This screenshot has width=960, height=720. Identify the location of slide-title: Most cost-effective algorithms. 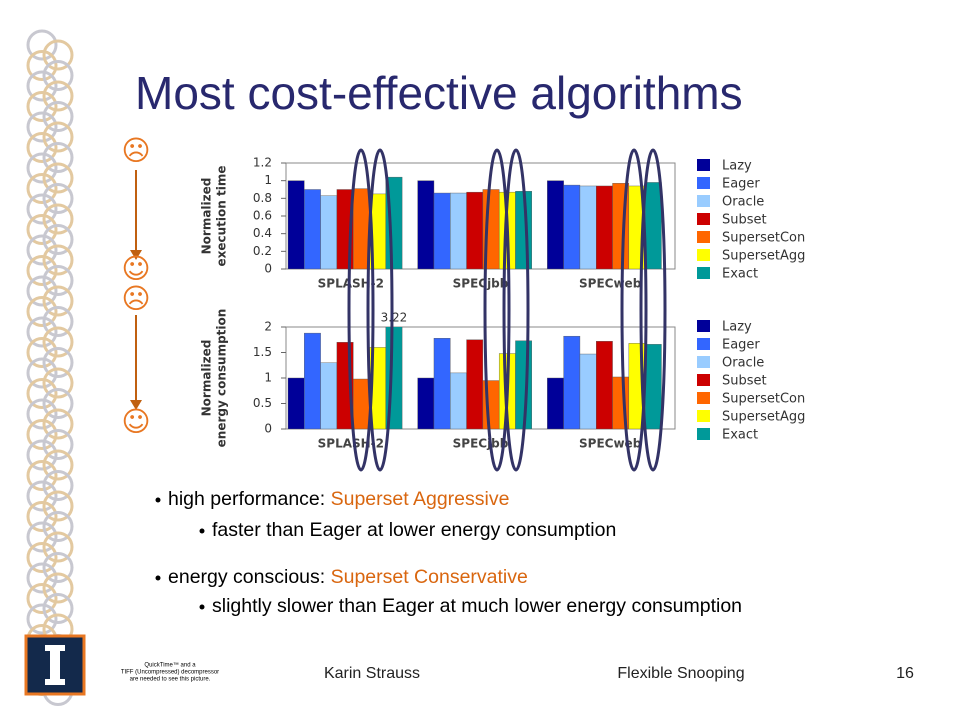
(439, 93).